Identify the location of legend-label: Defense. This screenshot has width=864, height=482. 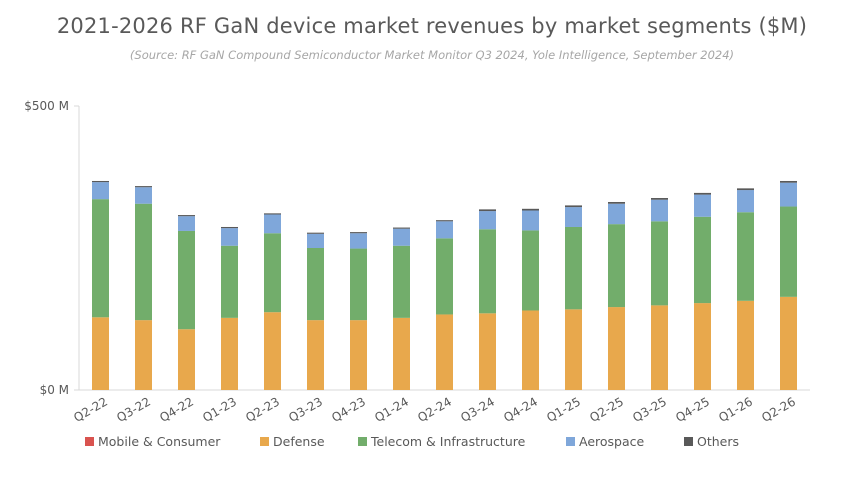
(299, 441).